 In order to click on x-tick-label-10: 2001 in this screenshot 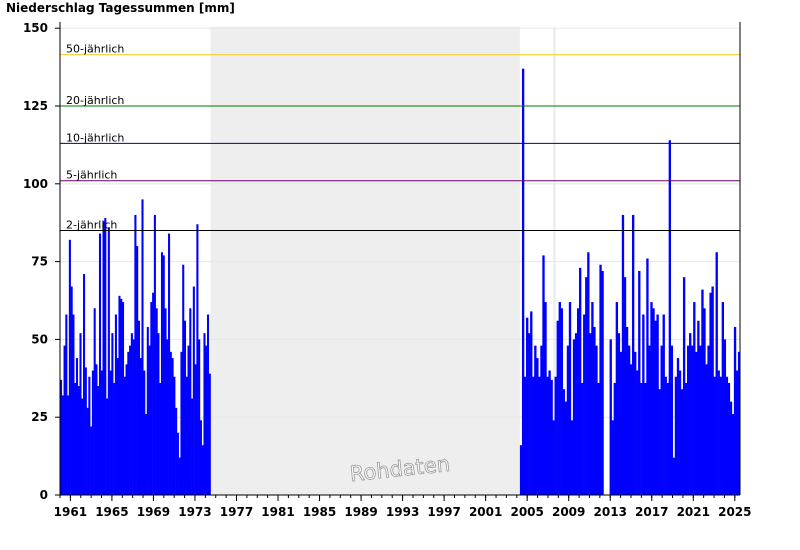, I will do `click(485, 512)`.